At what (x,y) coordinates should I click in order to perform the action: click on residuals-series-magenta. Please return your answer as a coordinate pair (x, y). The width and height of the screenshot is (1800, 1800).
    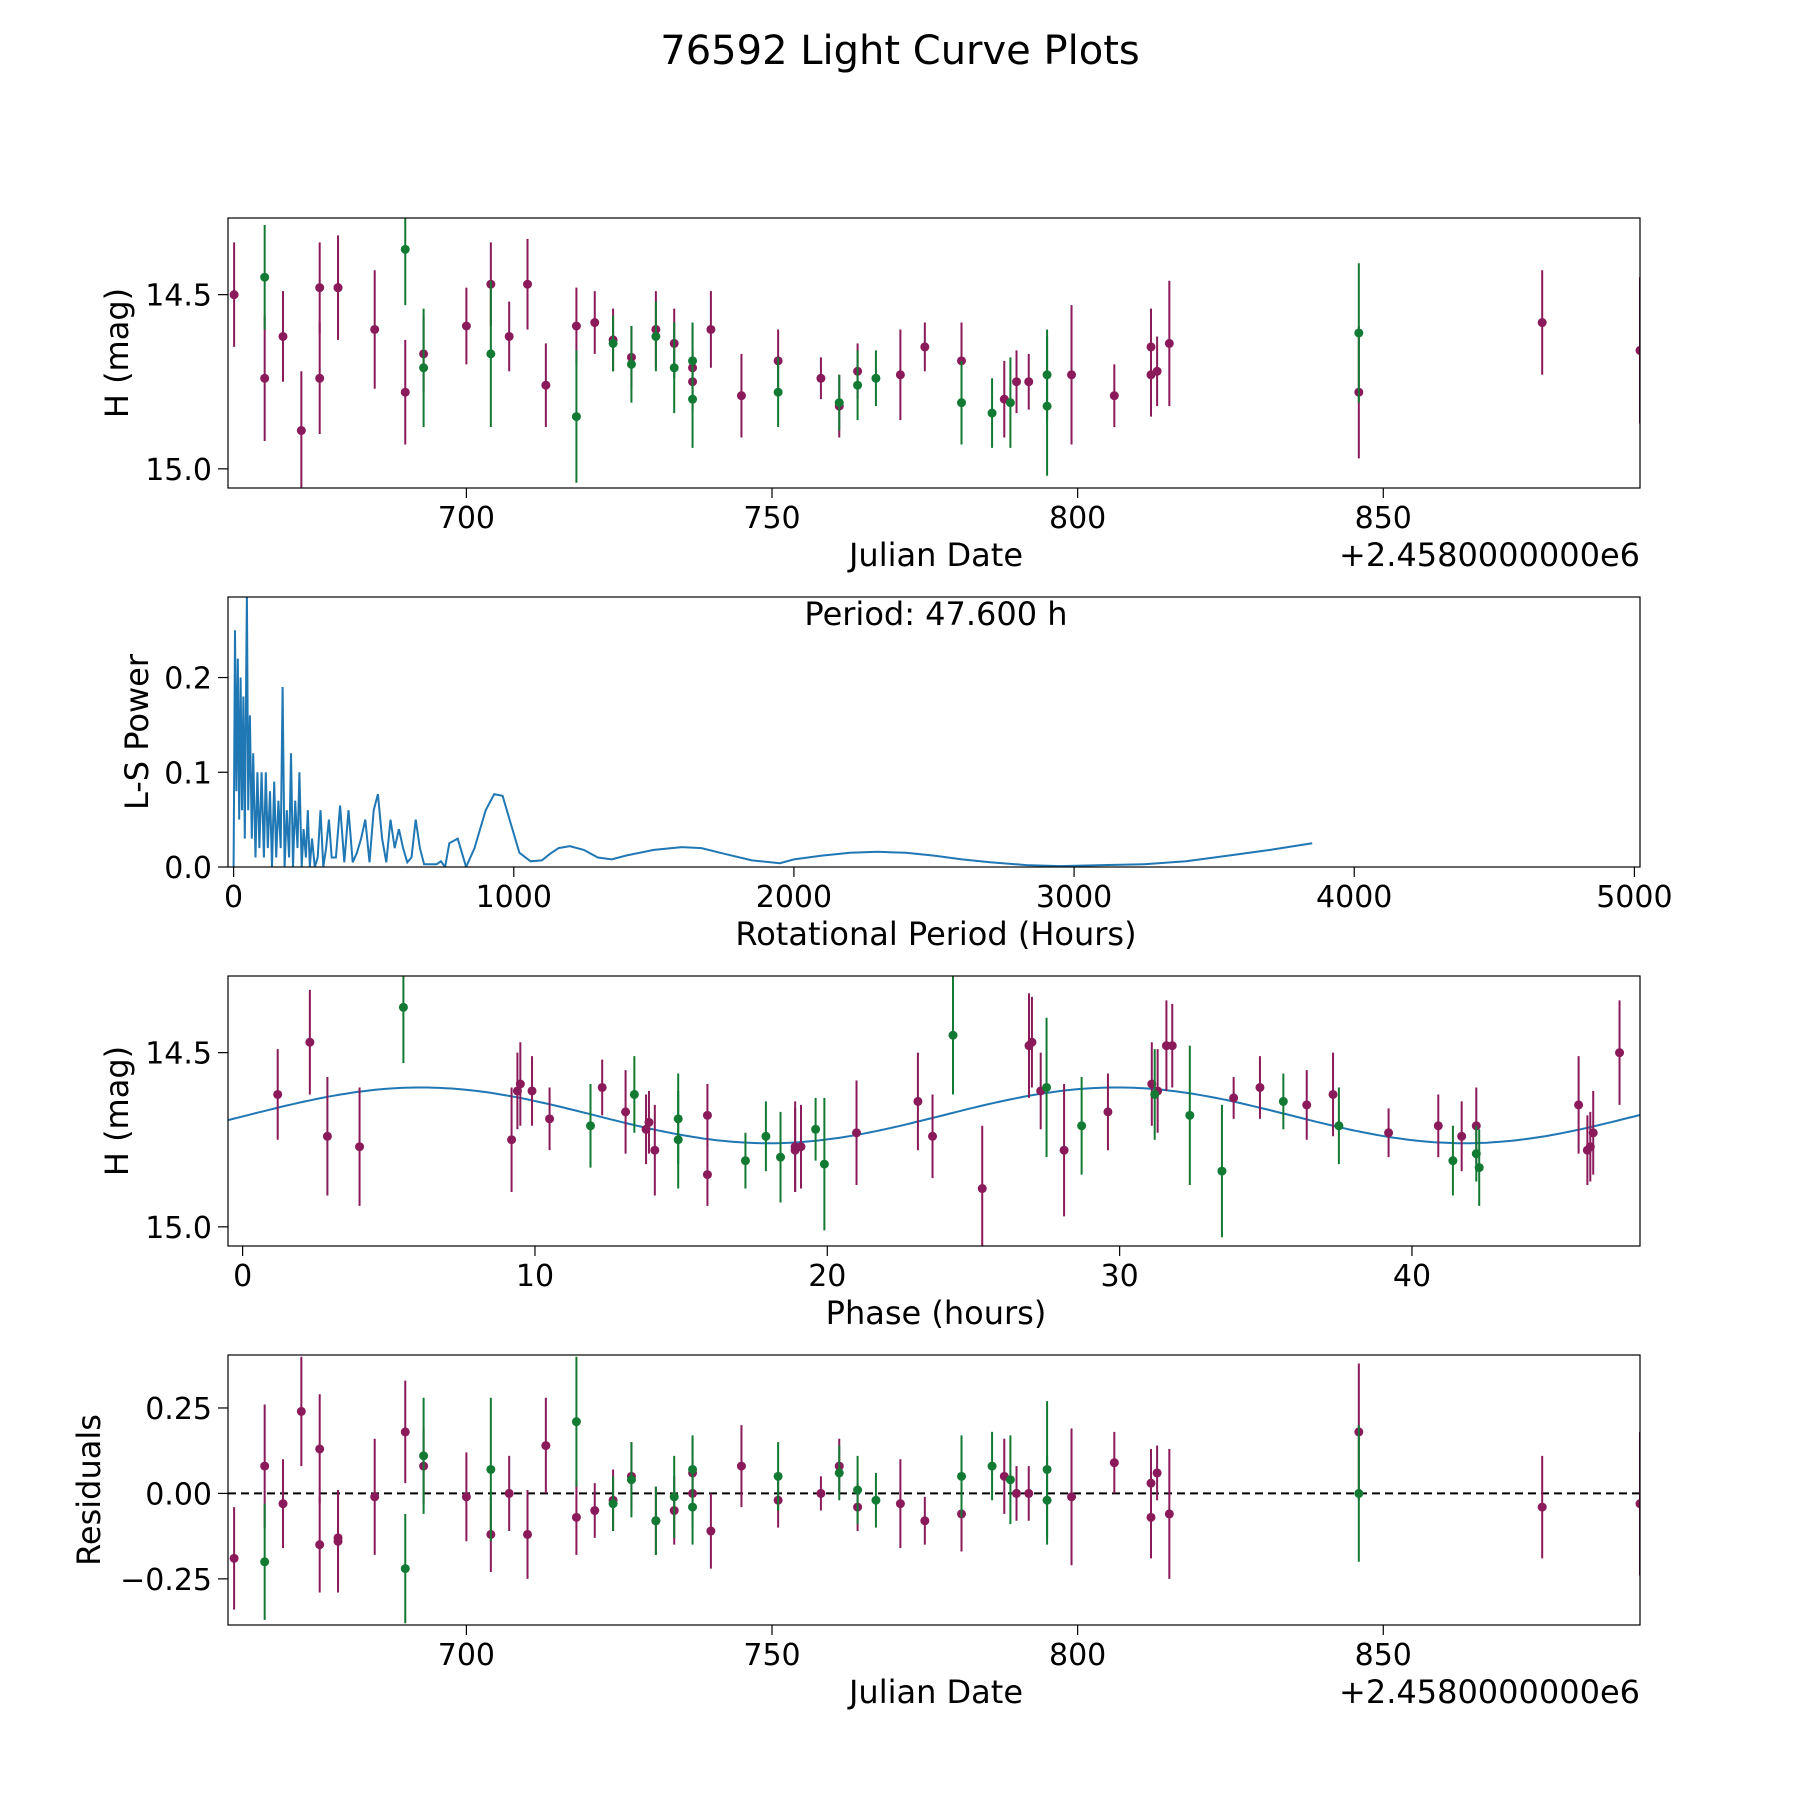
    Looking at the image, I should click on (934, 1483).